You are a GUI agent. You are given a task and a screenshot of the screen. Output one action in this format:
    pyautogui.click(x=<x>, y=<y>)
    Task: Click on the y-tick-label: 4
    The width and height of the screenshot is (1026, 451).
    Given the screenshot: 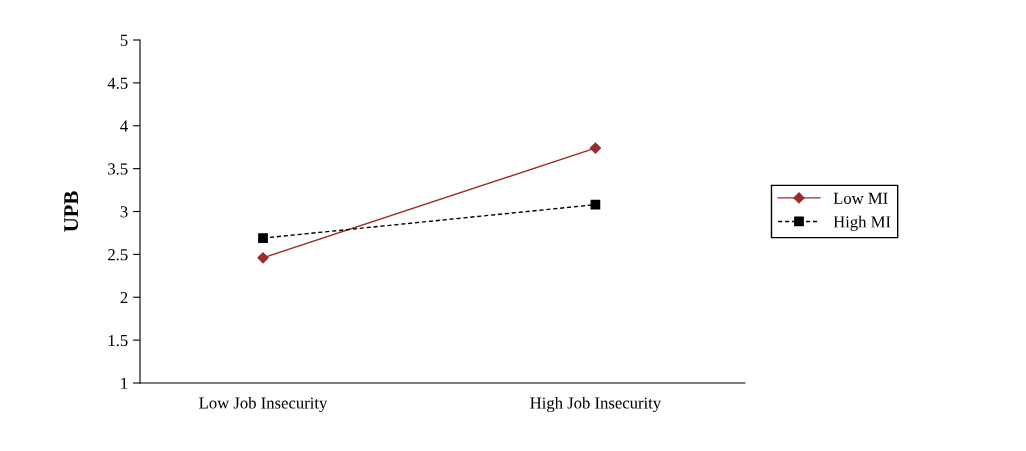 What is the action you would take?
    pyautogui.click(x=124, y=126)
    